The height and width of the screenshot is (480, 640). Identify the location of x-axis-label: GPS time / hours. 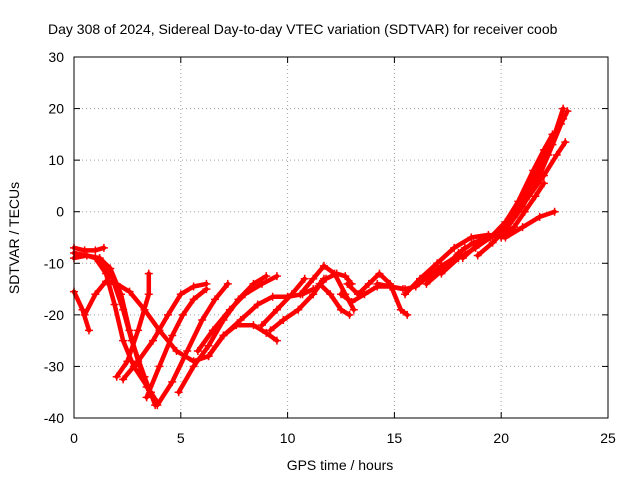
(340, 465).